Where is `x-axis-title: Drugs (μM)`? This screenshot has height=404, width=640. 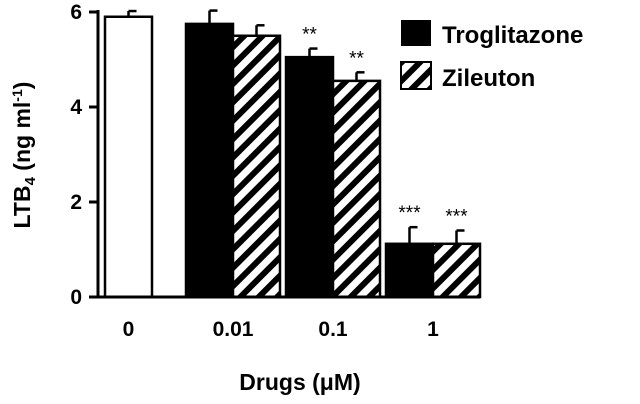
x-axis-title: Drugs (μM) is located at coordinates (299, 382).